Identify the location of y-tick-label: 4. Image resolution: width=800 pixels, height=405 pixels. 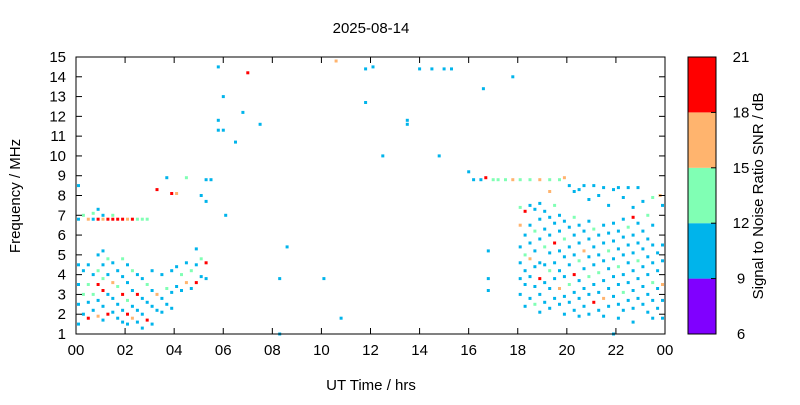
(62, 275).